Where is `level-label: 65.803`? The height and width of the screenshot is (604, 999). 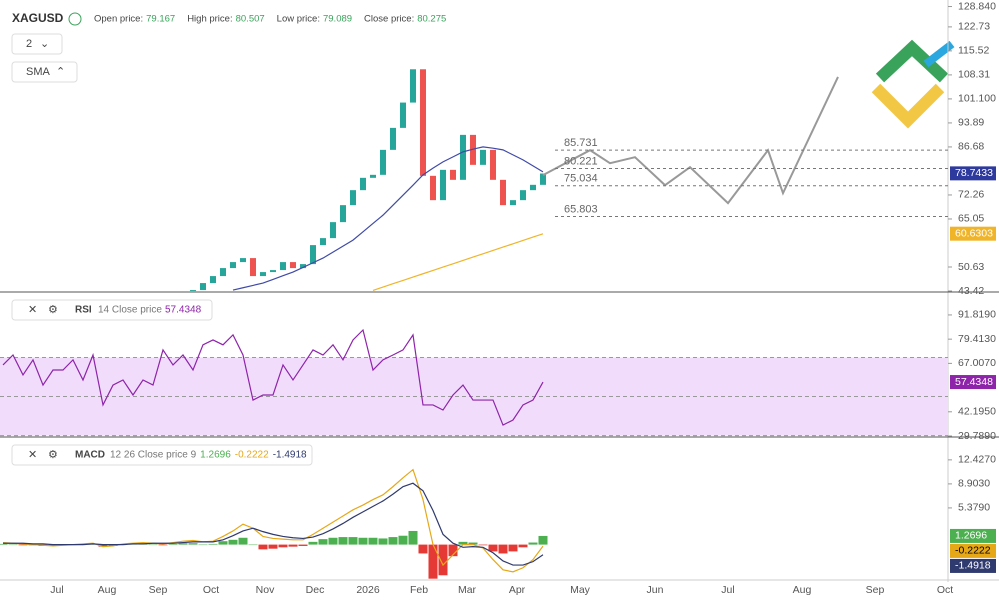 level-label: 65.803 is located at coordinates (581, 209).